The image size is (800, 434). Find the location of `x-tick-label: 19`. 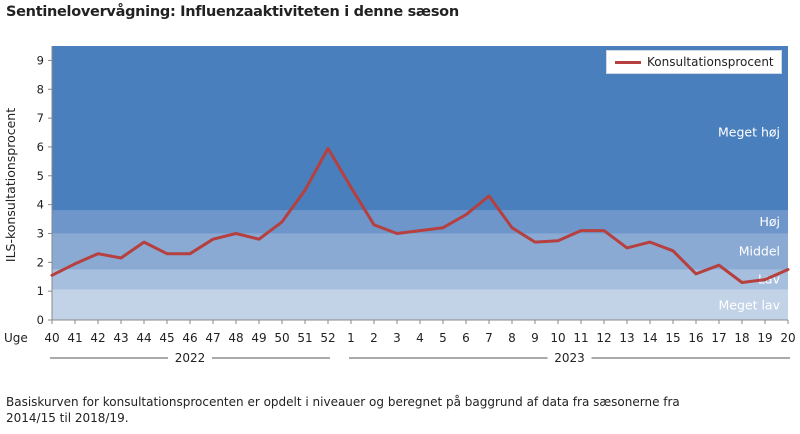

x-tick-label: 19 is located at coordinates (764, 338).